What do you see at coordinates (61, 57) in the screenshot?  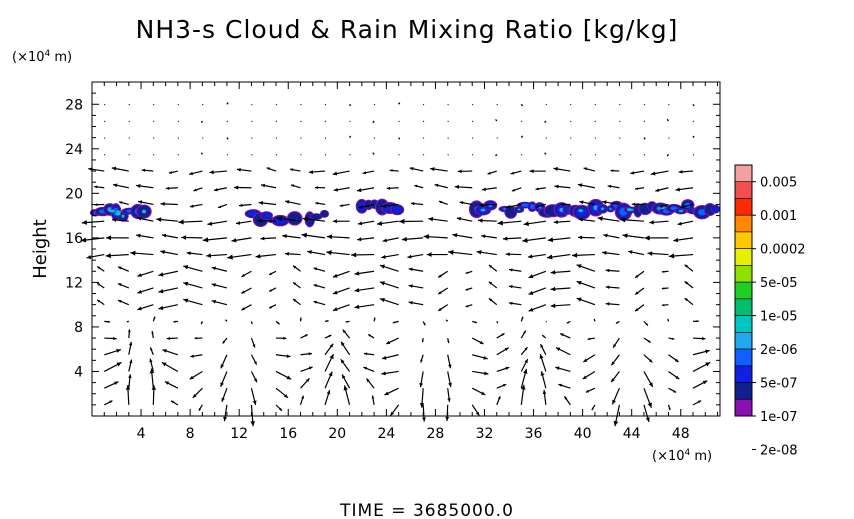 I see `y-unit-suffix: m)` at bounding box center [61, 57].